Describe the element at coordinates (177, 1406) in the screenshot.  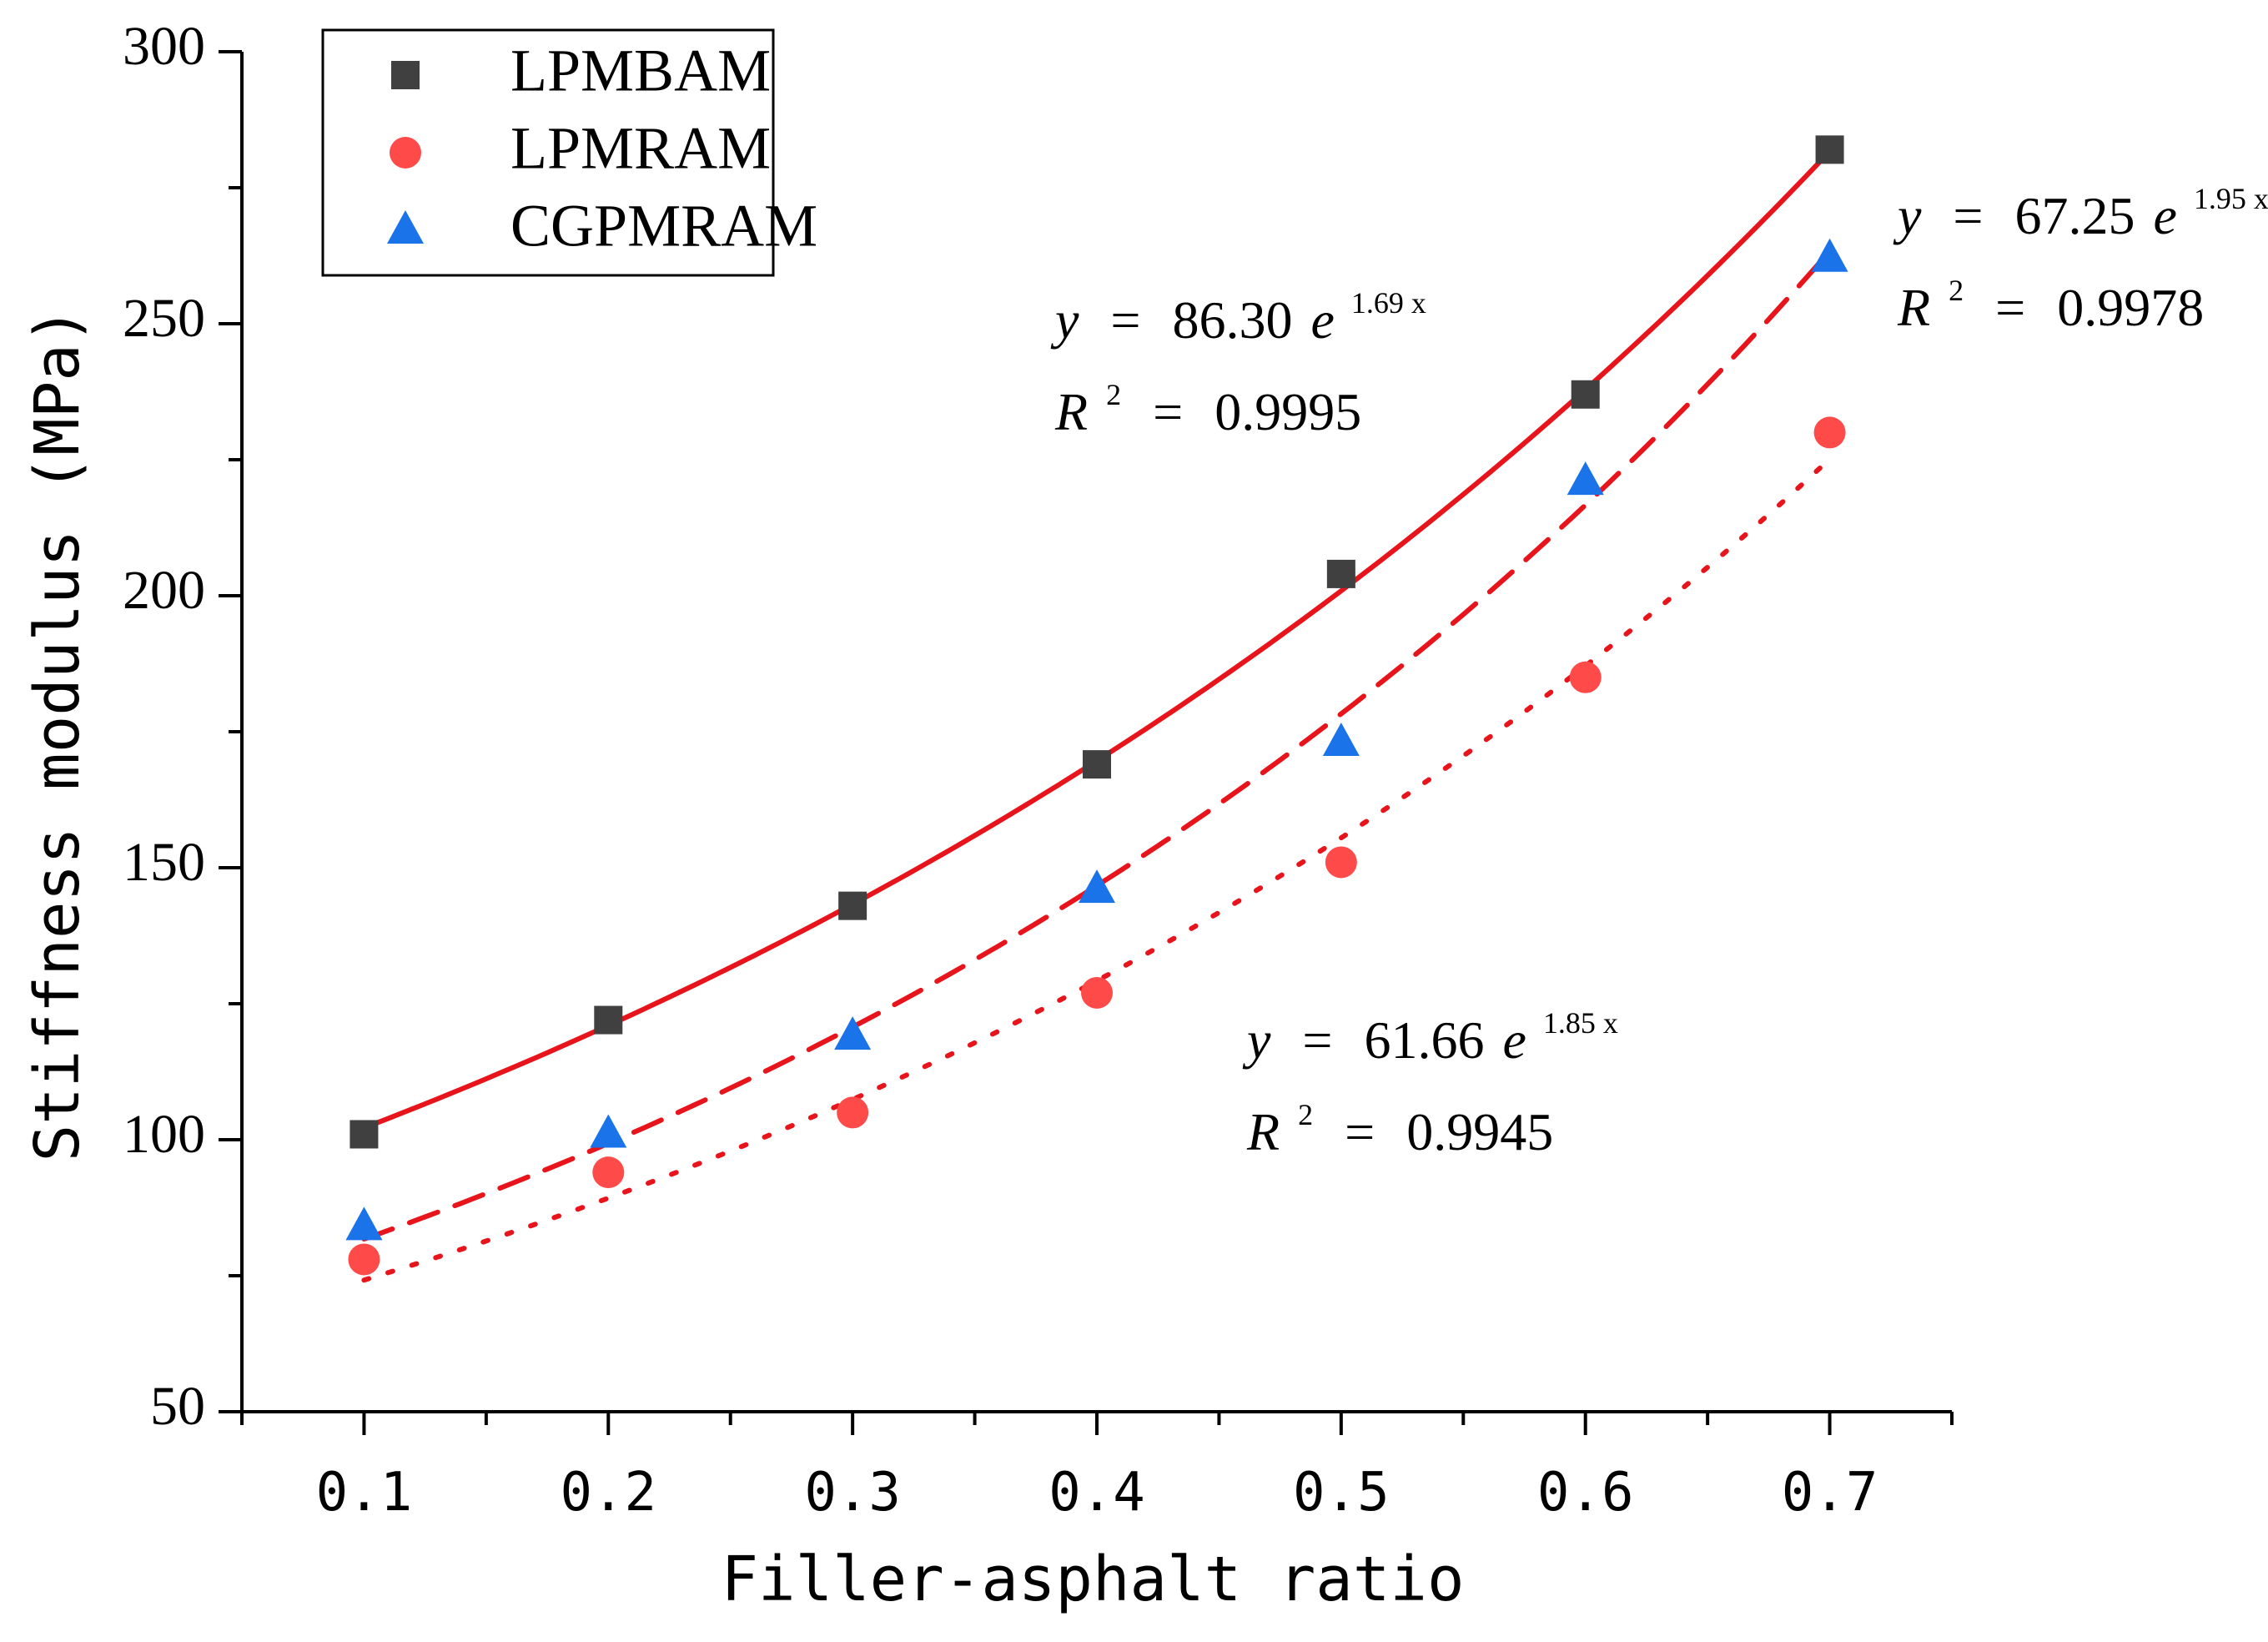
I see `y-tick-label: 50` at that location.